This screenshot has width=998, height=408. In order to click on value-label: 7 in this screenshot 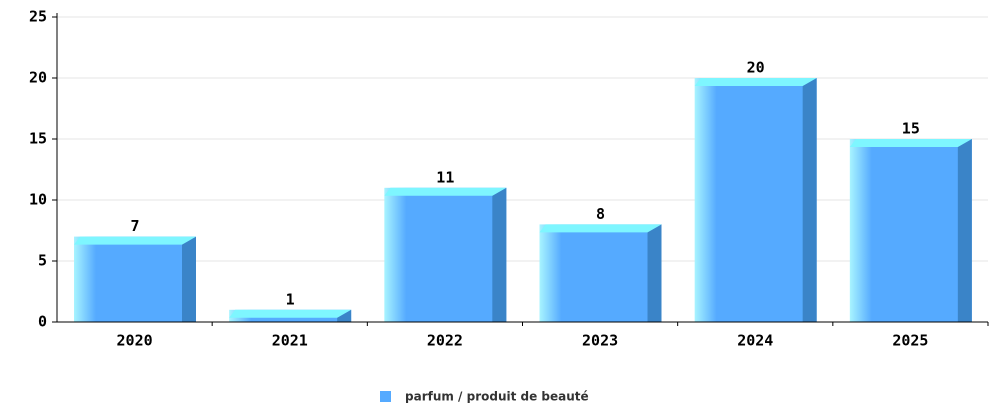, I will do `click(134, 226)`.